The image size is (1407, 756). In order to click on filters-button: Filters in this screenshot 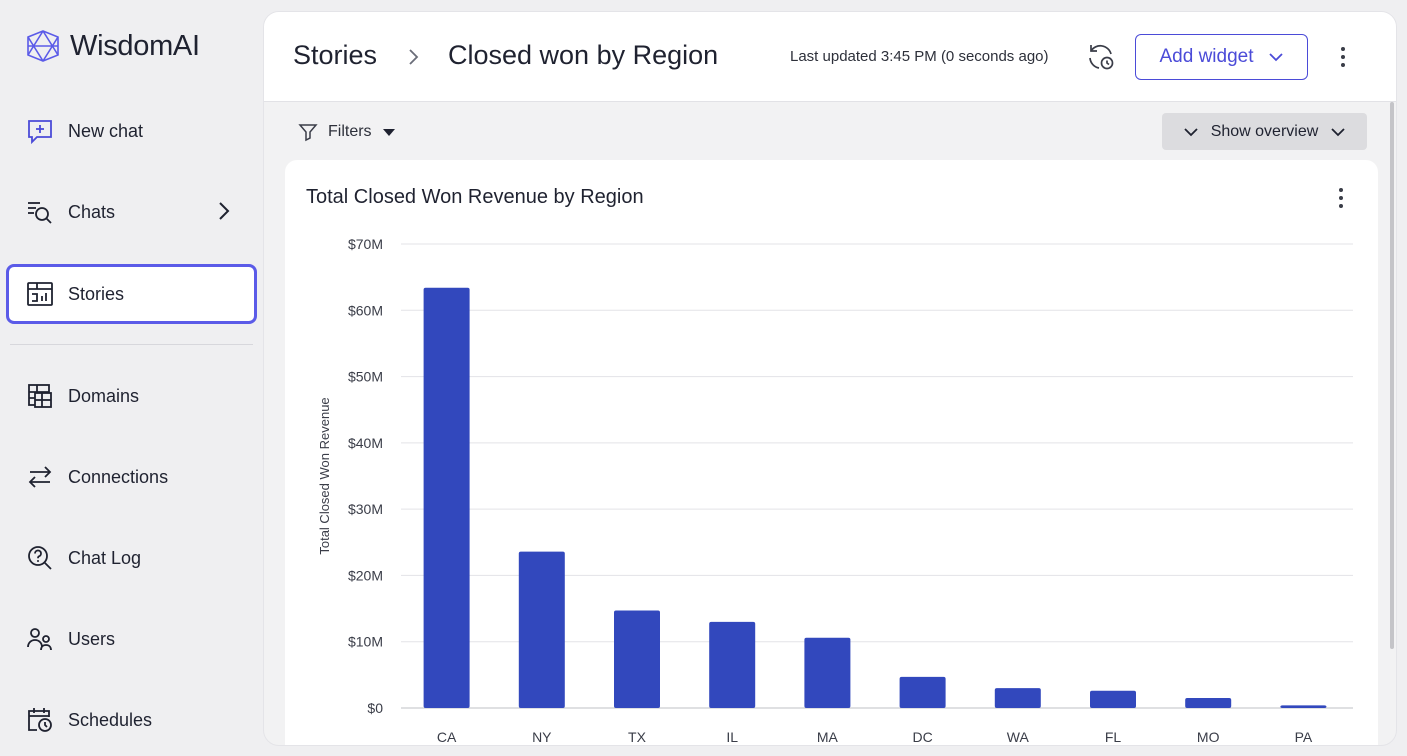, I will do `click(347, 132)`.